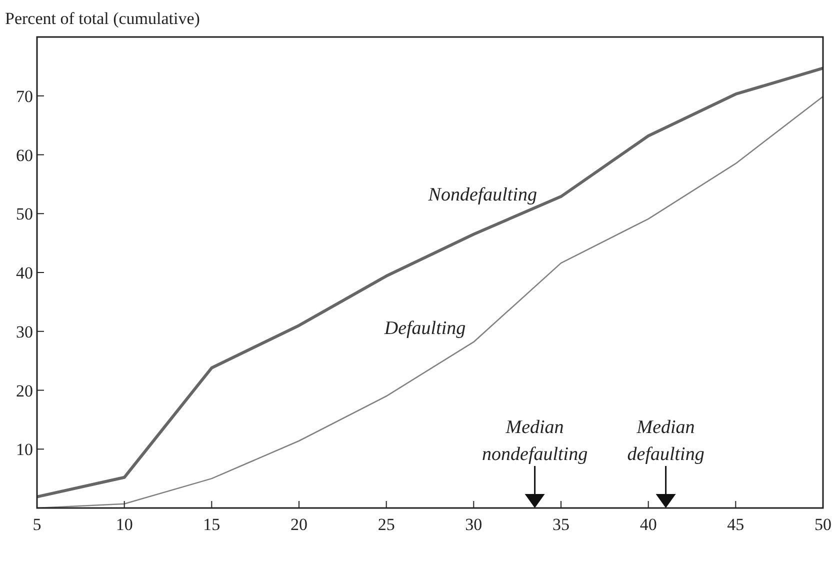 The height and width of the screenshot is (567, 836). Describe the element at coordinates (102, 18) in the screenshot. I see `y-axis-title: Percent of total (cumulative)` at that location.